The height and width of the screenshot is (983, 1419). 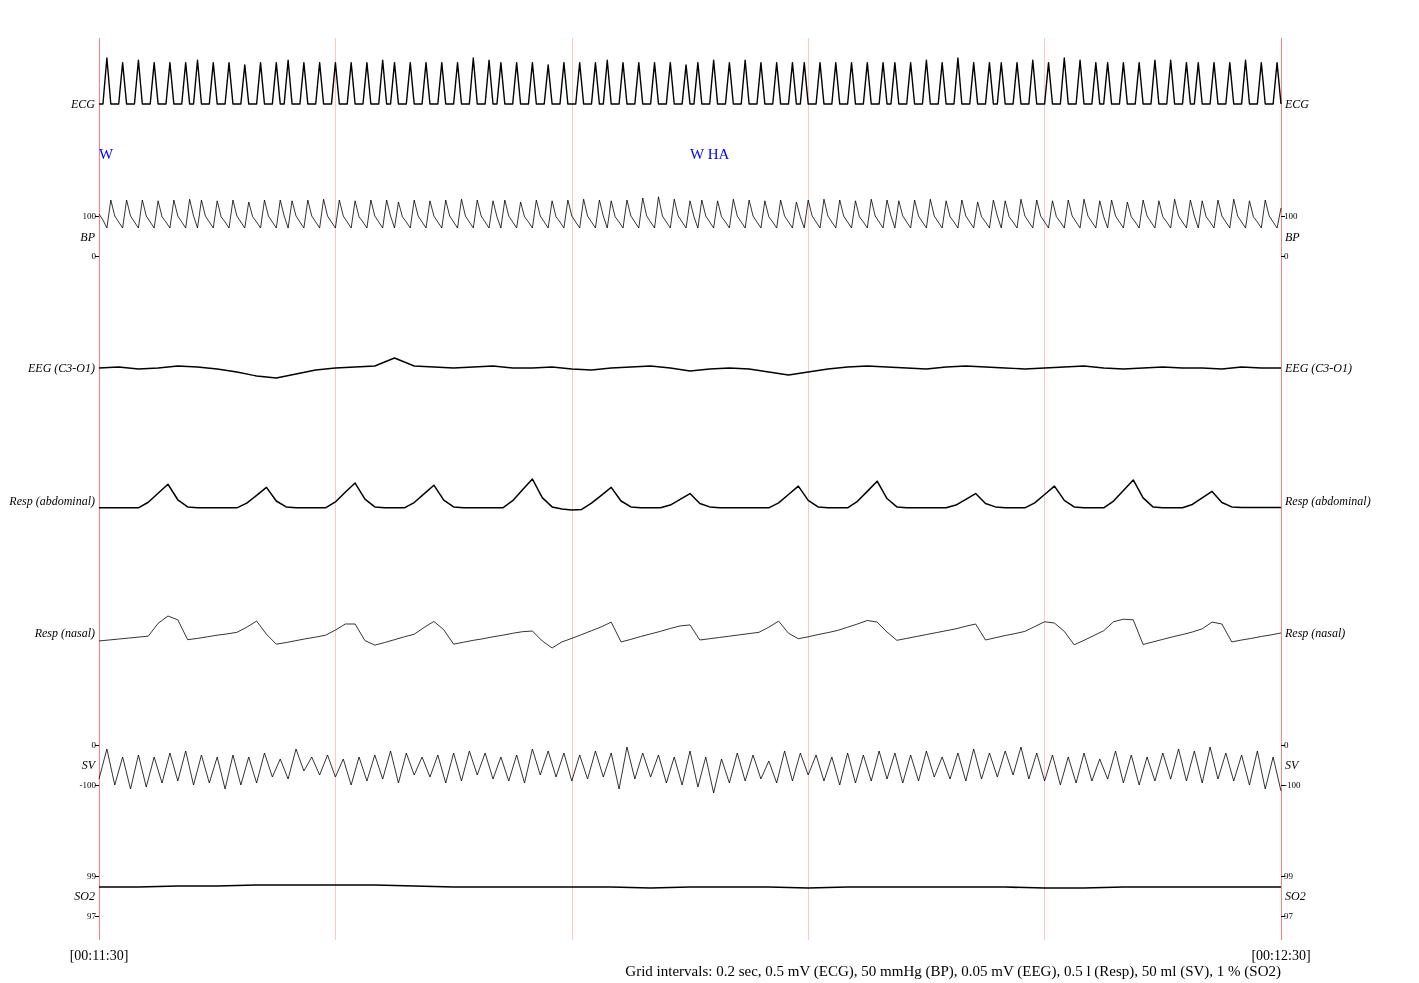 I want to click on y2-tick-label: 97, so click(x=1289, y=916).